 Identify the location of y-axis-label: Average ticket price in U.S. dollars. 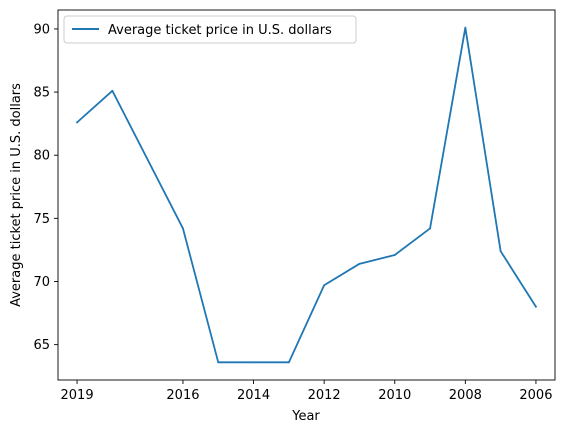
(16, 195).